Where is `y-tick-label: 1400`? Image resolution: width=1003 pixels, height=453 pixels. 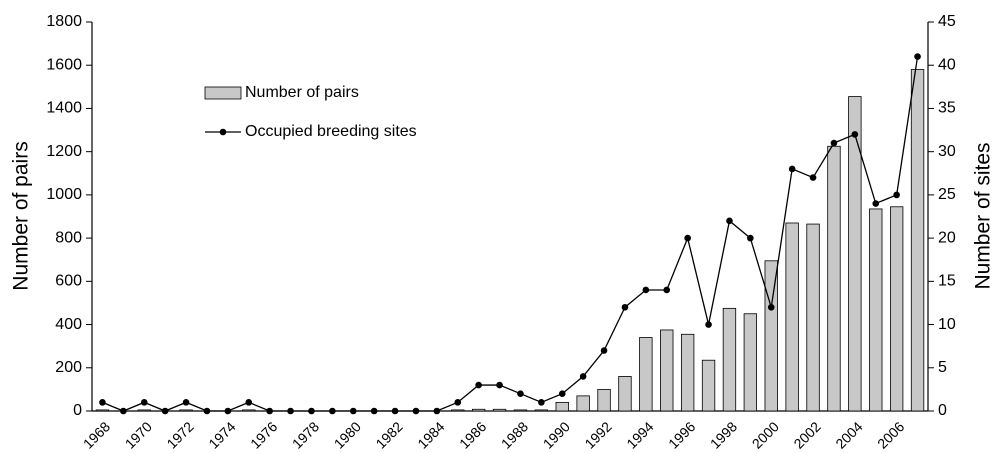 y-tick-label: 1400 is located at coordinates (64, 108).